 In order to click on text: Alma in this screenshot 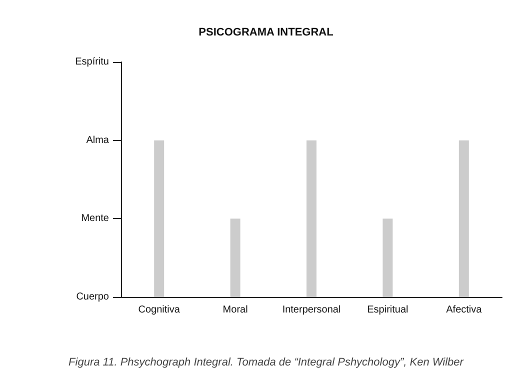, I will do `click(98, 140)`.